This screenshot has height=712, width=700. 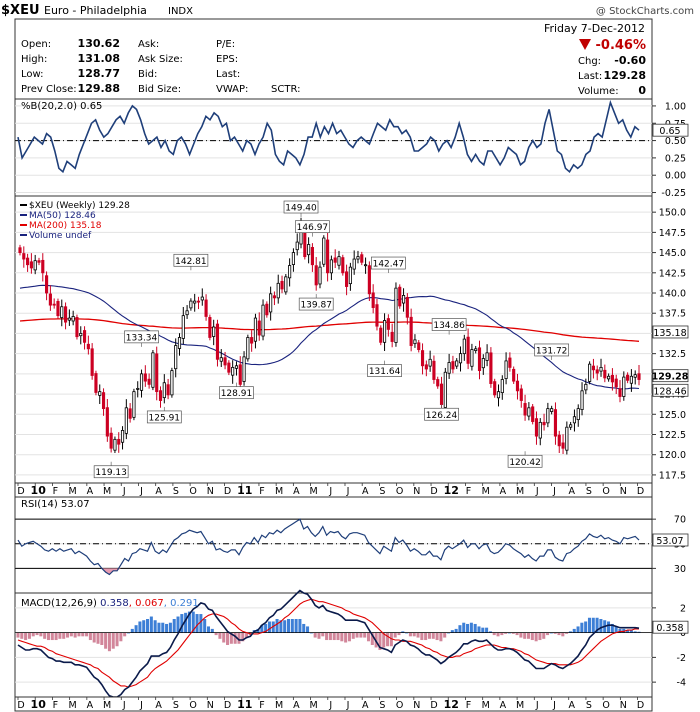 I want to click on price-last-text: 129.28, so click(x=670, y=377).